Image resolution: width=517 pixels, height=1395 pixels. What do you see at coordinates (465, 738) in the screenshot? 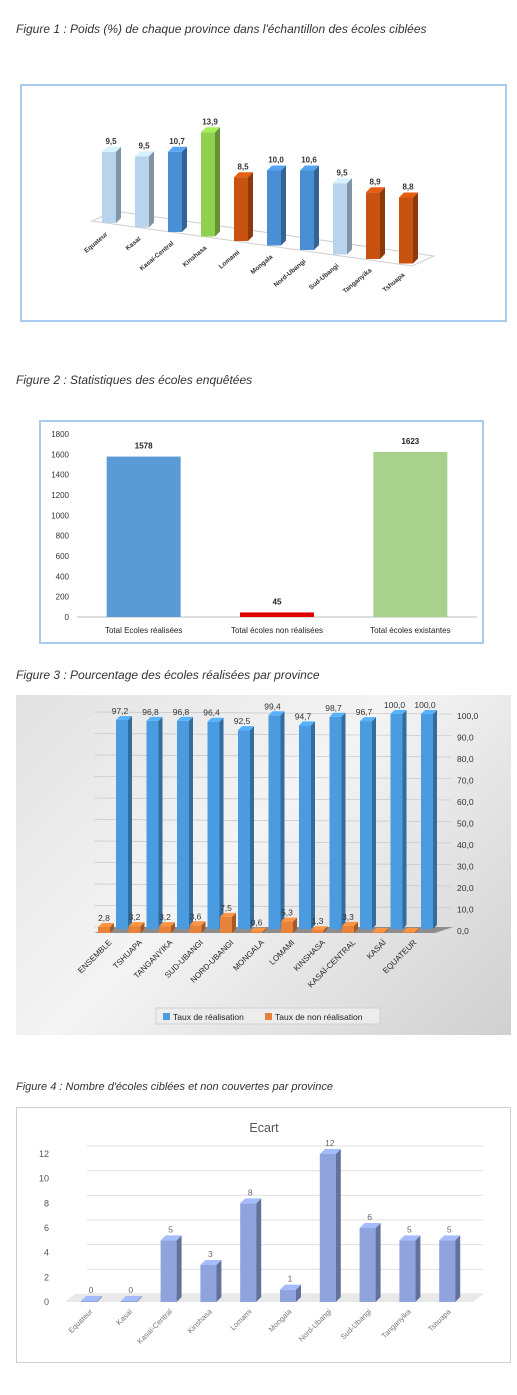
I see `fig3-y-tick: 90,0` at bounding box center [465, 738].